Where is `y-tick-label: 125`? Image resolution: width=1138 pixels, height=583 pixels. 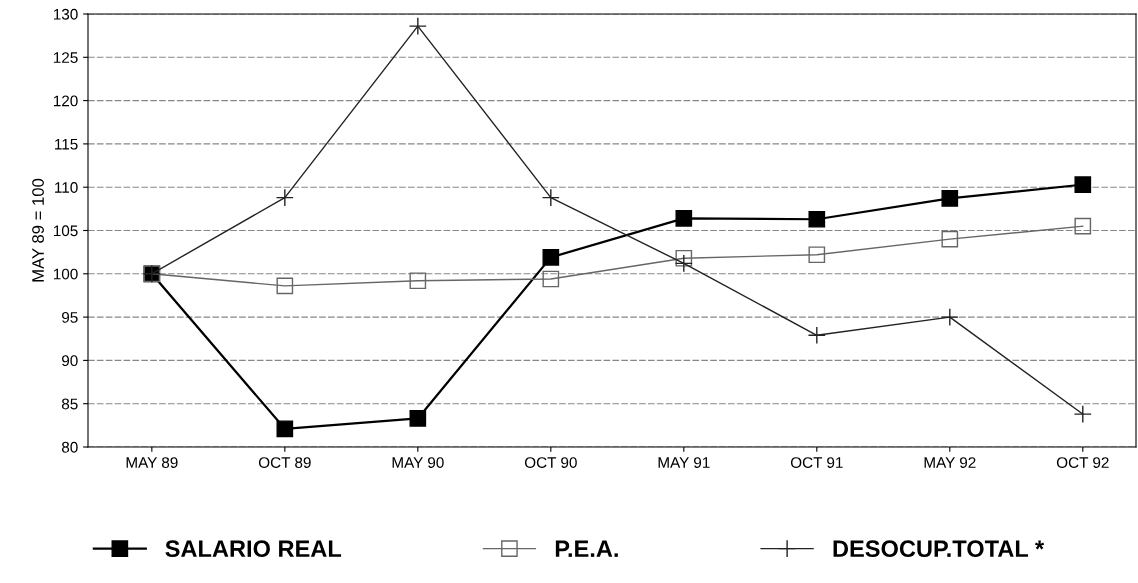
y-tick-label: 125 is located at coordinates (65, 57).